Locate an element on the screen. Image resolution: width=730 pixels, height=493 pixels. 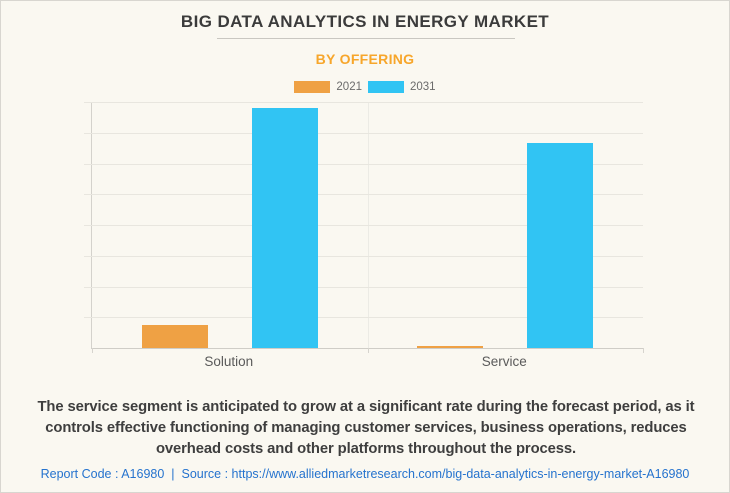
chart-subtitle: BY OFFERING is located at coordinates (365, 59).